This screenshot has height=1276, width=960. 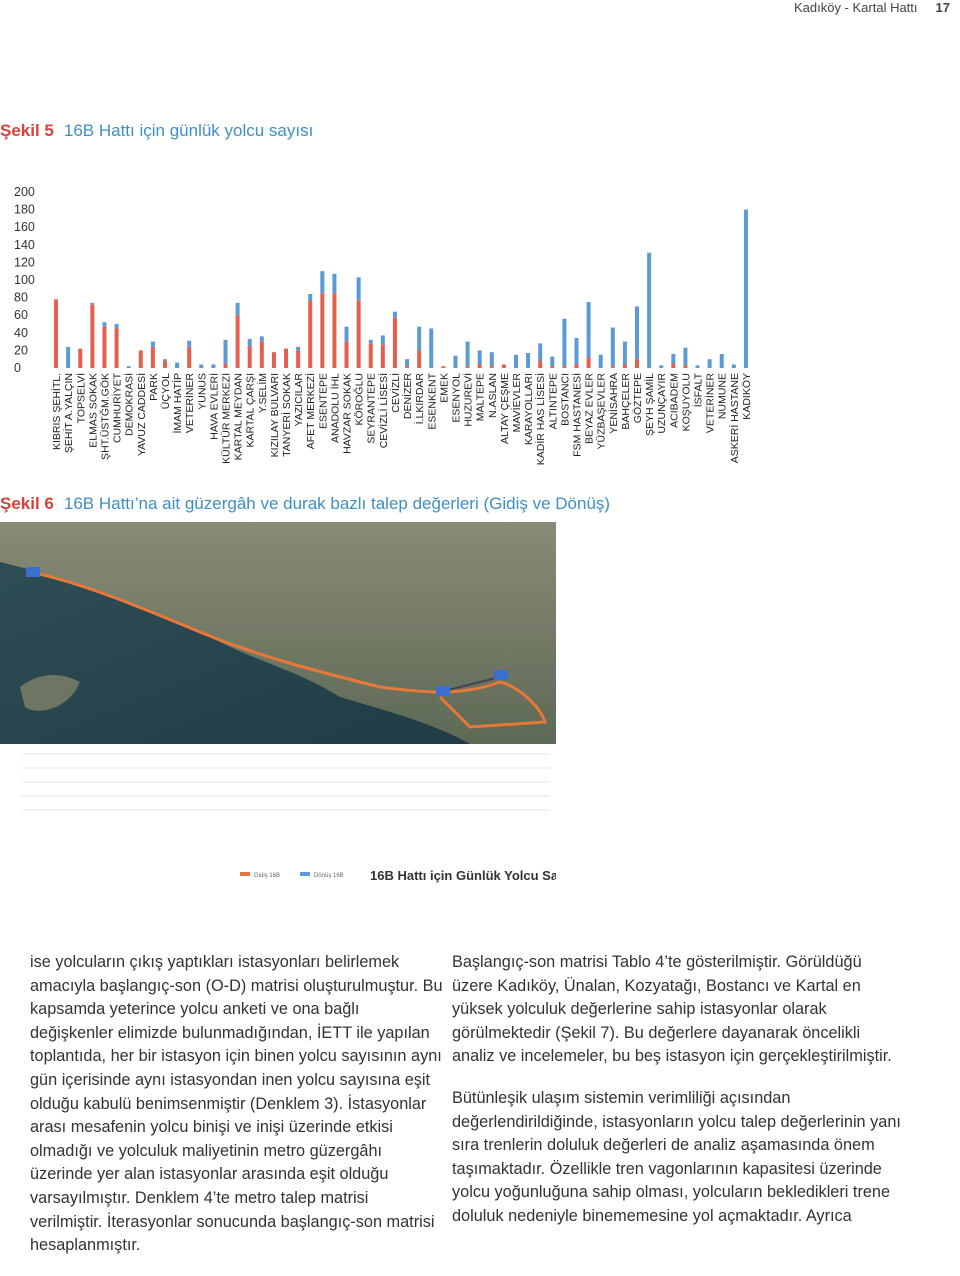 What do you see at coordinates (288, 649) in the screenshot?
I see `route-line` at bounding box center [288, 649].